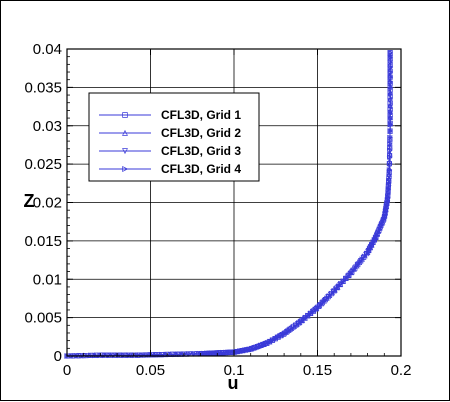  I want to click on legend-box, so click(174, 137).